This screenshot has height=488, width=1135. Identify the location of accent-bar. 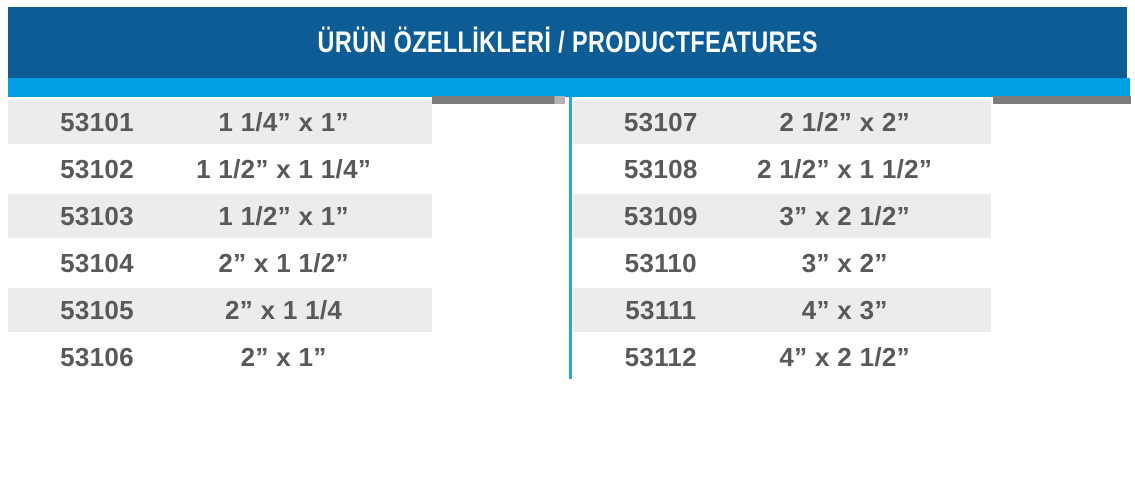
(569, 87).